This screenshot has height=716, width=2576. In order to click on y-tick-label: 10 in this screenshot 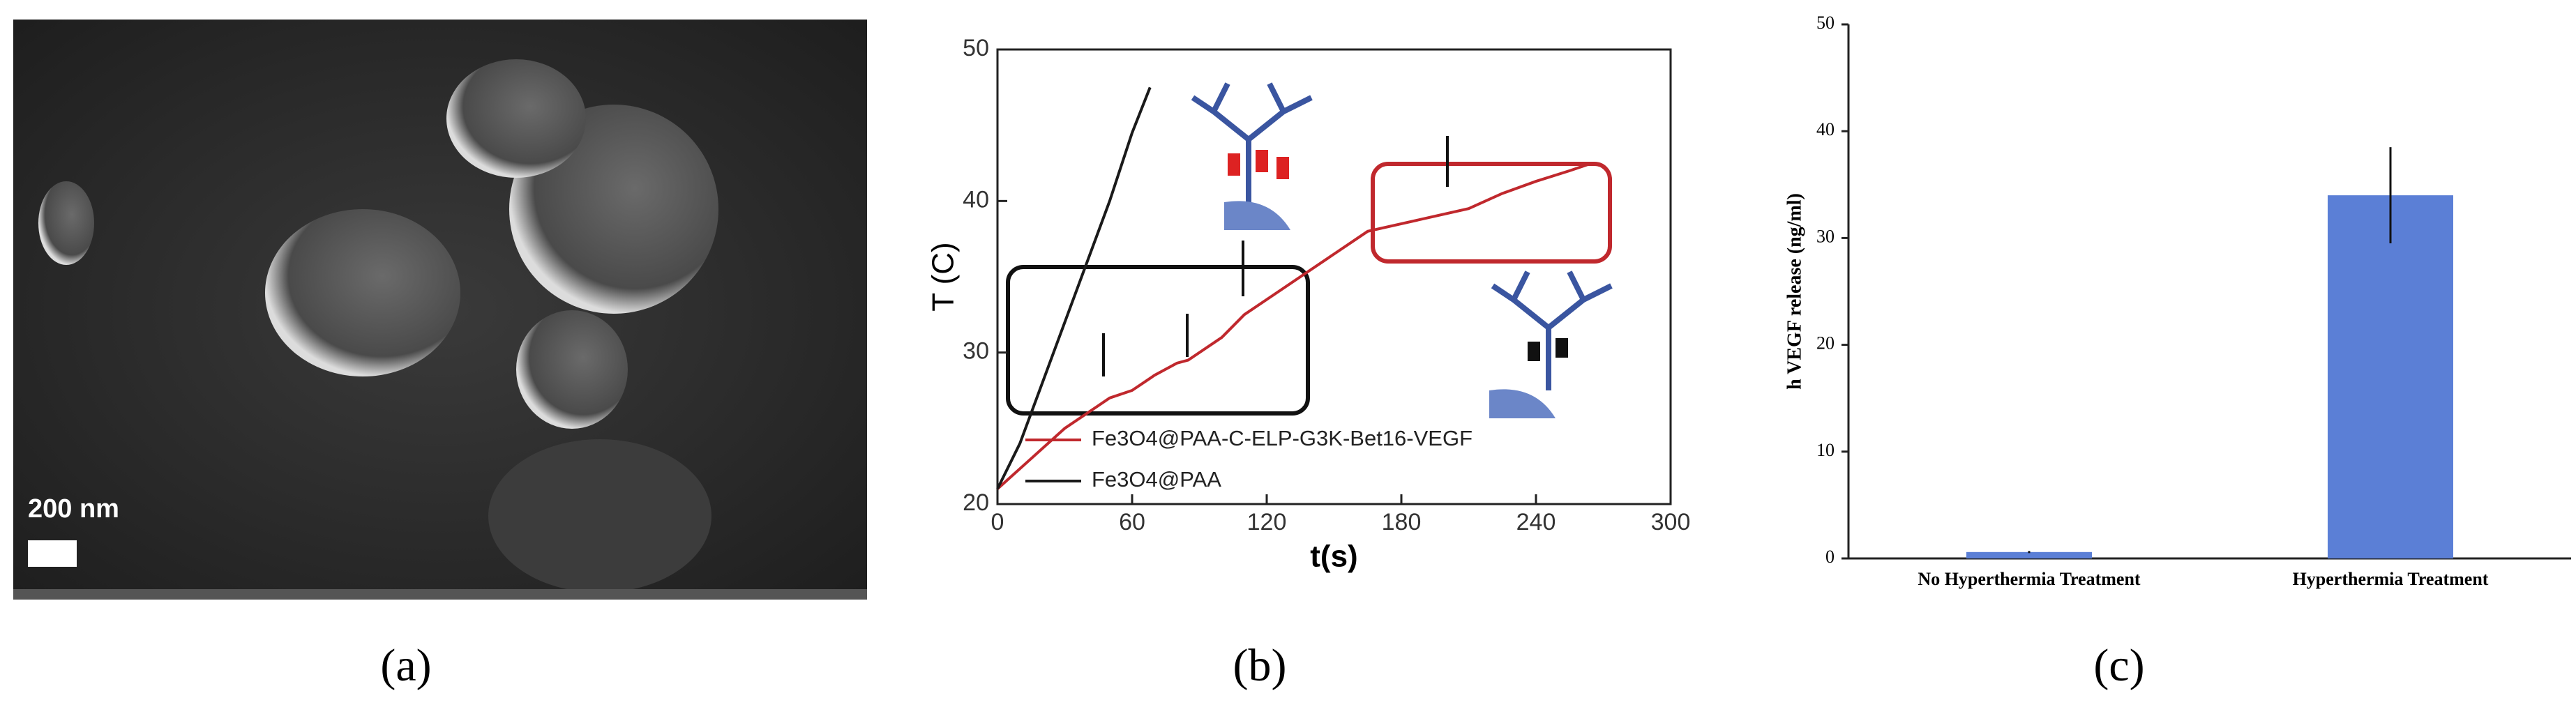, I will do `click(1825, 450)`.